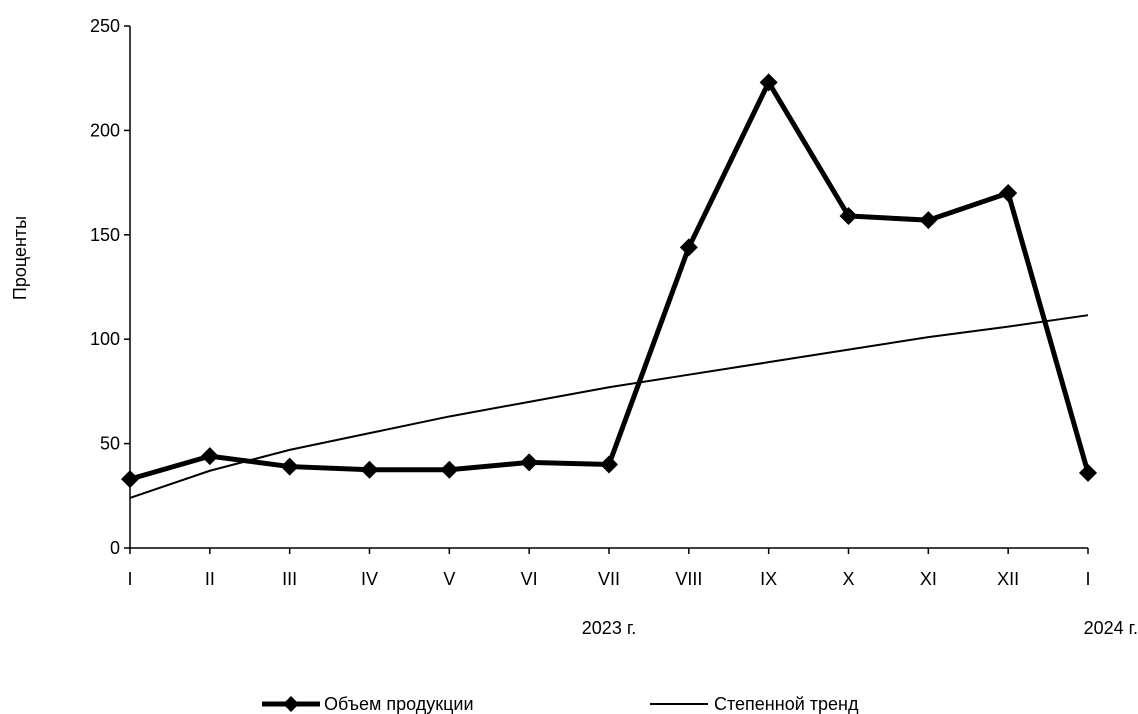 The width and height of the screenshot is (1138, 714). Describe the element at coordinates (529, 579) in the screenshot. I see `x-tick-label: VI` at that location.